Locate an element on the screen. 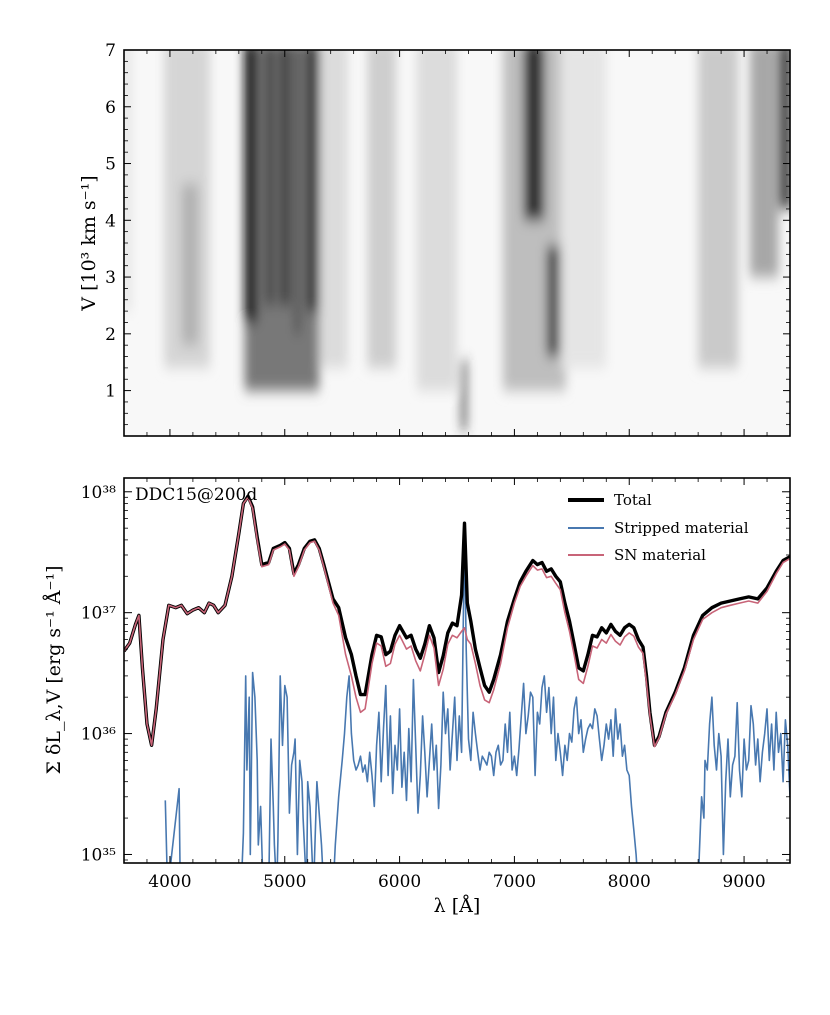 This screenshot has height=1015, width=830. spectrum-x-tick-label: 9000 is located at coordinates (743, 882).